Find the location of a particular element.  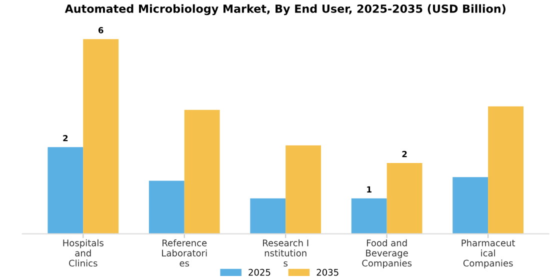

x-tick-label: Research I nstitution s is located at coordinates (285, 253).